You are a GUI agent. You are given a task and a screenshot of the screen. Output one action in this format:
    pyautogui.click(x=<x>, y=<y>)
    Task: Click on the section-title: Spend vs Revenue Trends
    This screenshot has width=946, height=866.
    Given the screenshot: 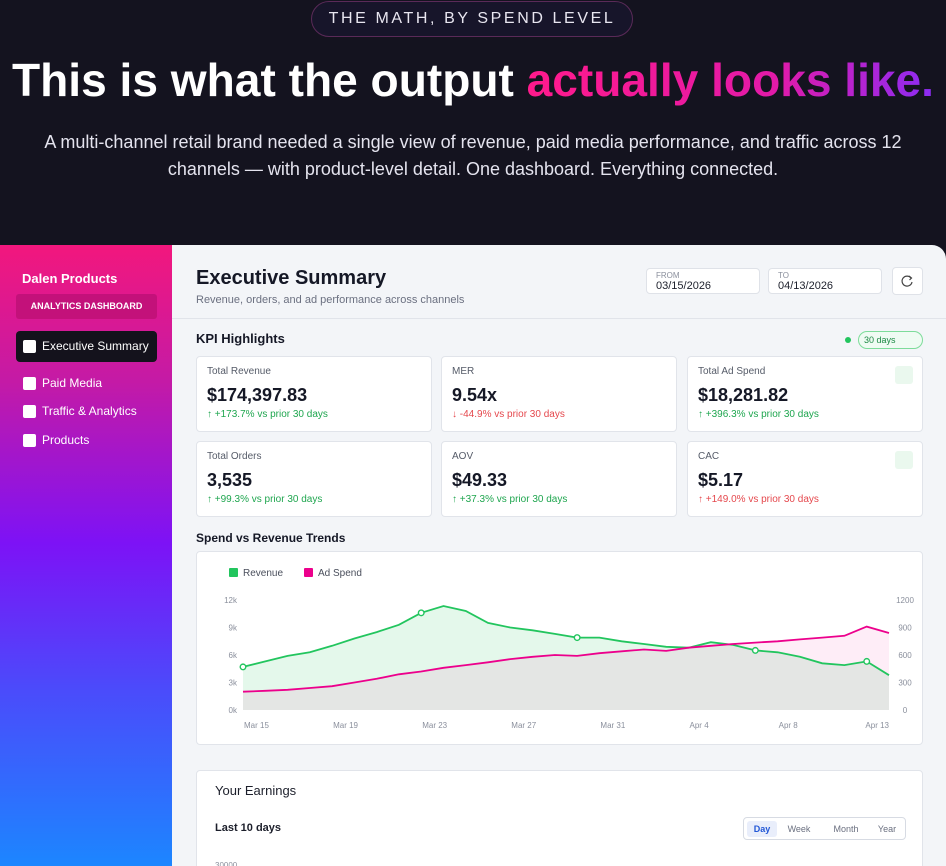 What is the action you would take?
    pyautogui.click(x=271, y=538)
    